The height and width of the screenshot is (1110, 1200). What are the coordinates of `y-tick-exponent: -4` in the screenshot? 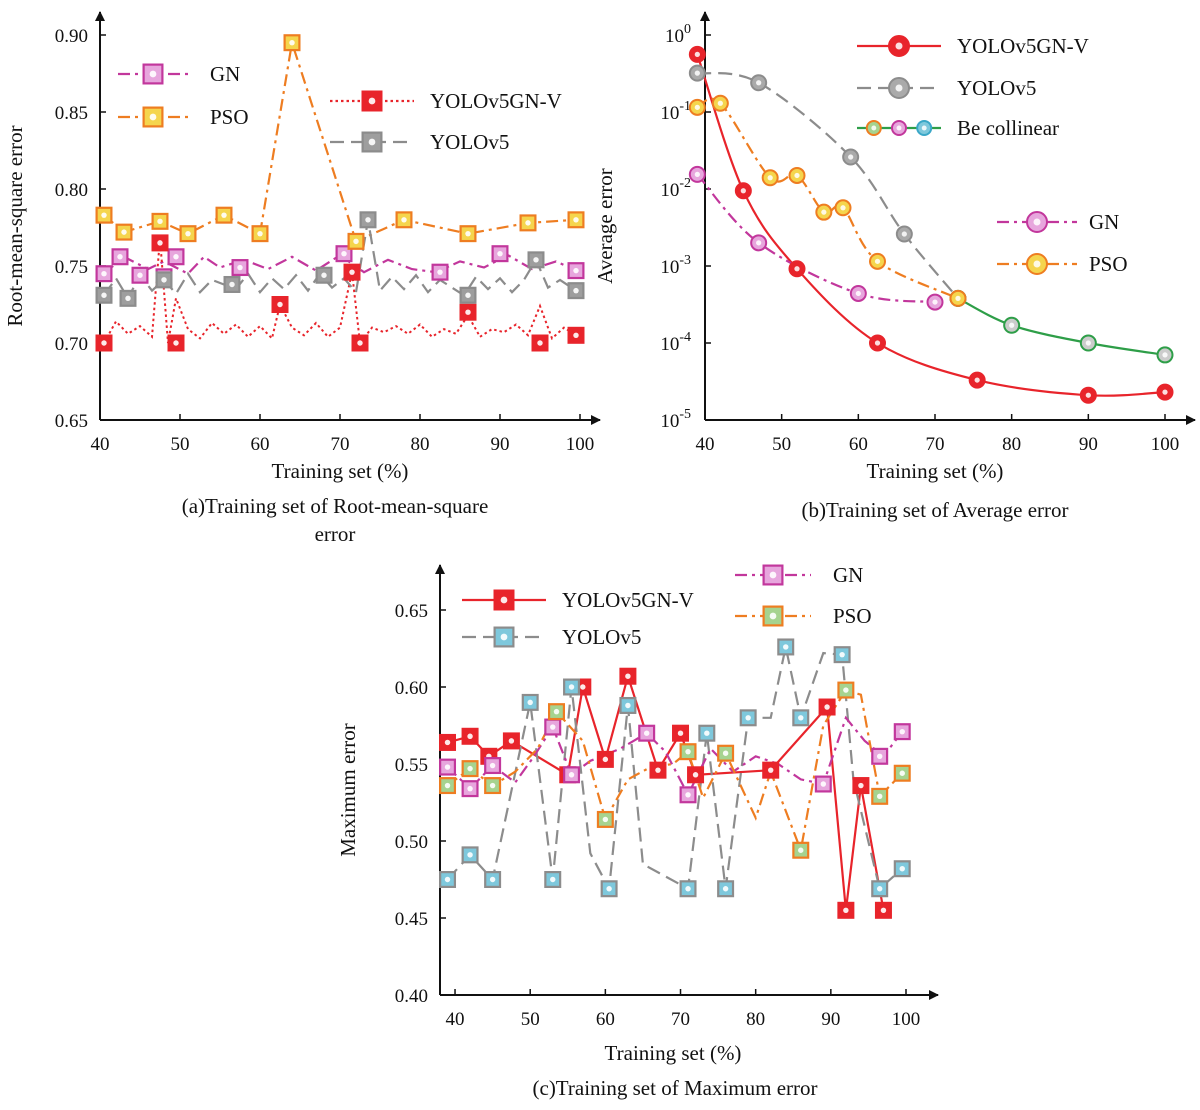 It's located at (685, 337).